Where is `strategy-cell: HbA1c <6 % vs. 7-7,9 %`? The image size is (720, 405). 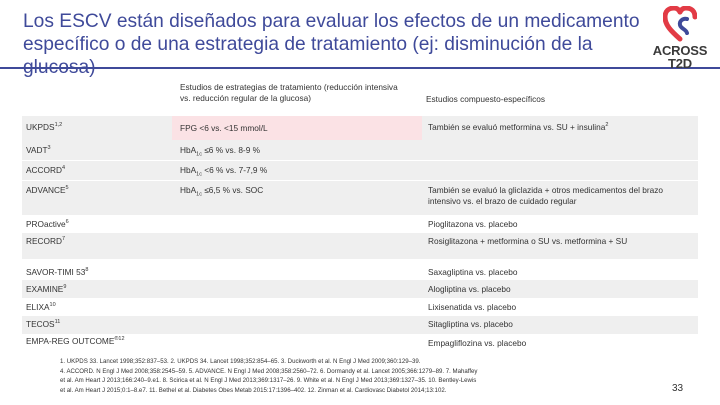 strategy-cell: HbA1c <6 % vs. 7-7,9 % is located at coordinates (224, 171).